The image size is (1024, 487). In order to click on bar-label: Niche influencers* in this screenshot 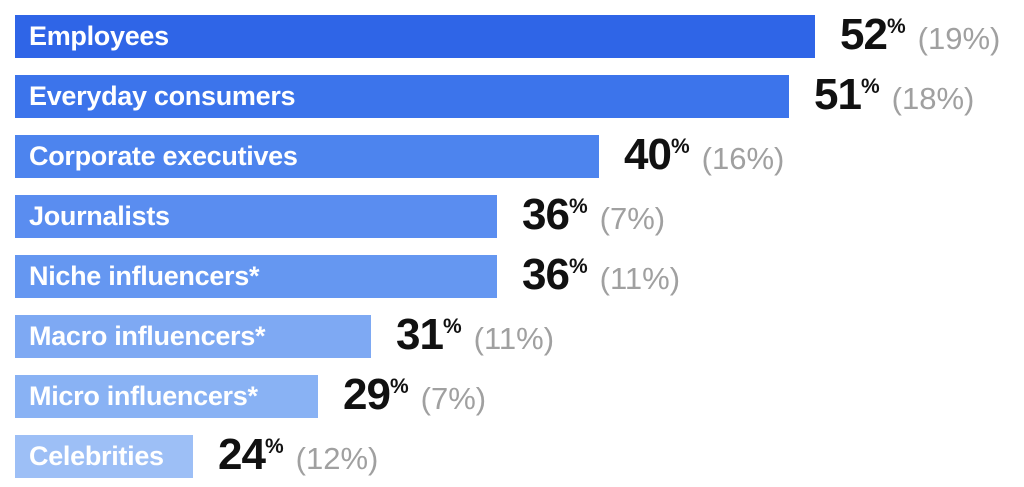, I will do `click(144, 276)`.